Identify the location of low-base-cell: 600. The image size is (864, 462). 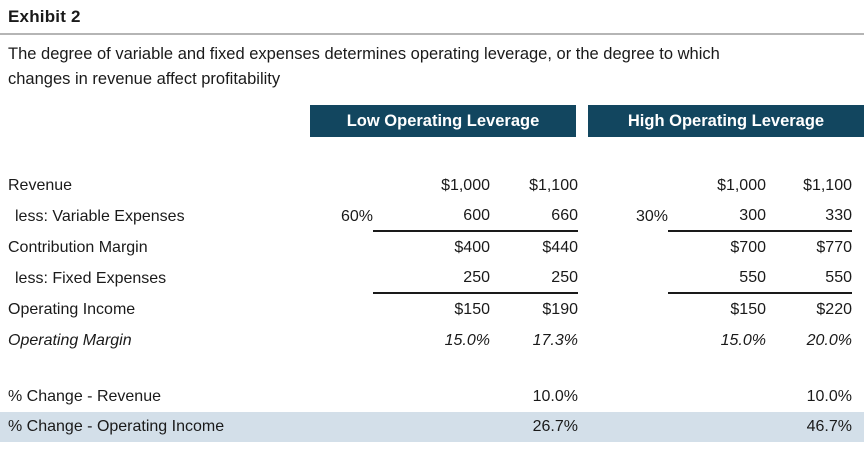
(431, 216).